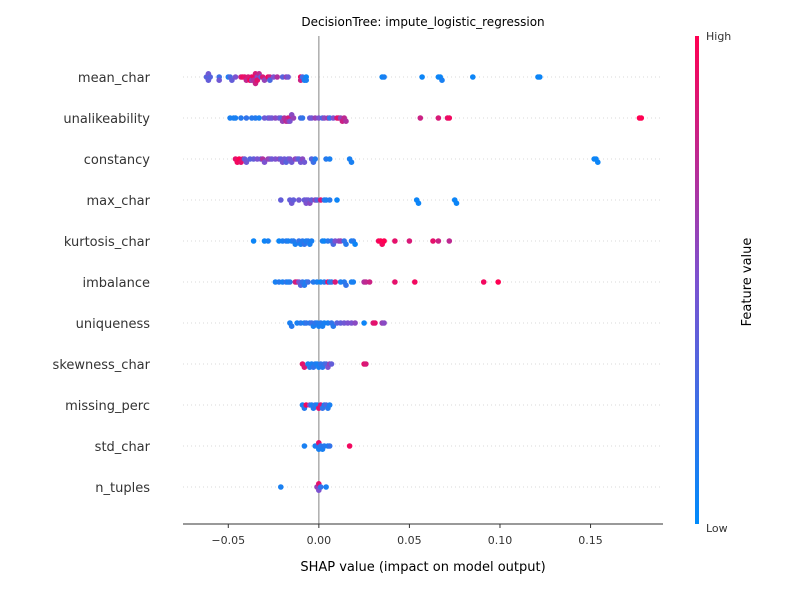 The width and height of the screenshot is (800, 590). What do you see at coordinates (409, 540) in the screenshot?
I see `x-tick-label: 0.05` at bounding box center [409, 540].